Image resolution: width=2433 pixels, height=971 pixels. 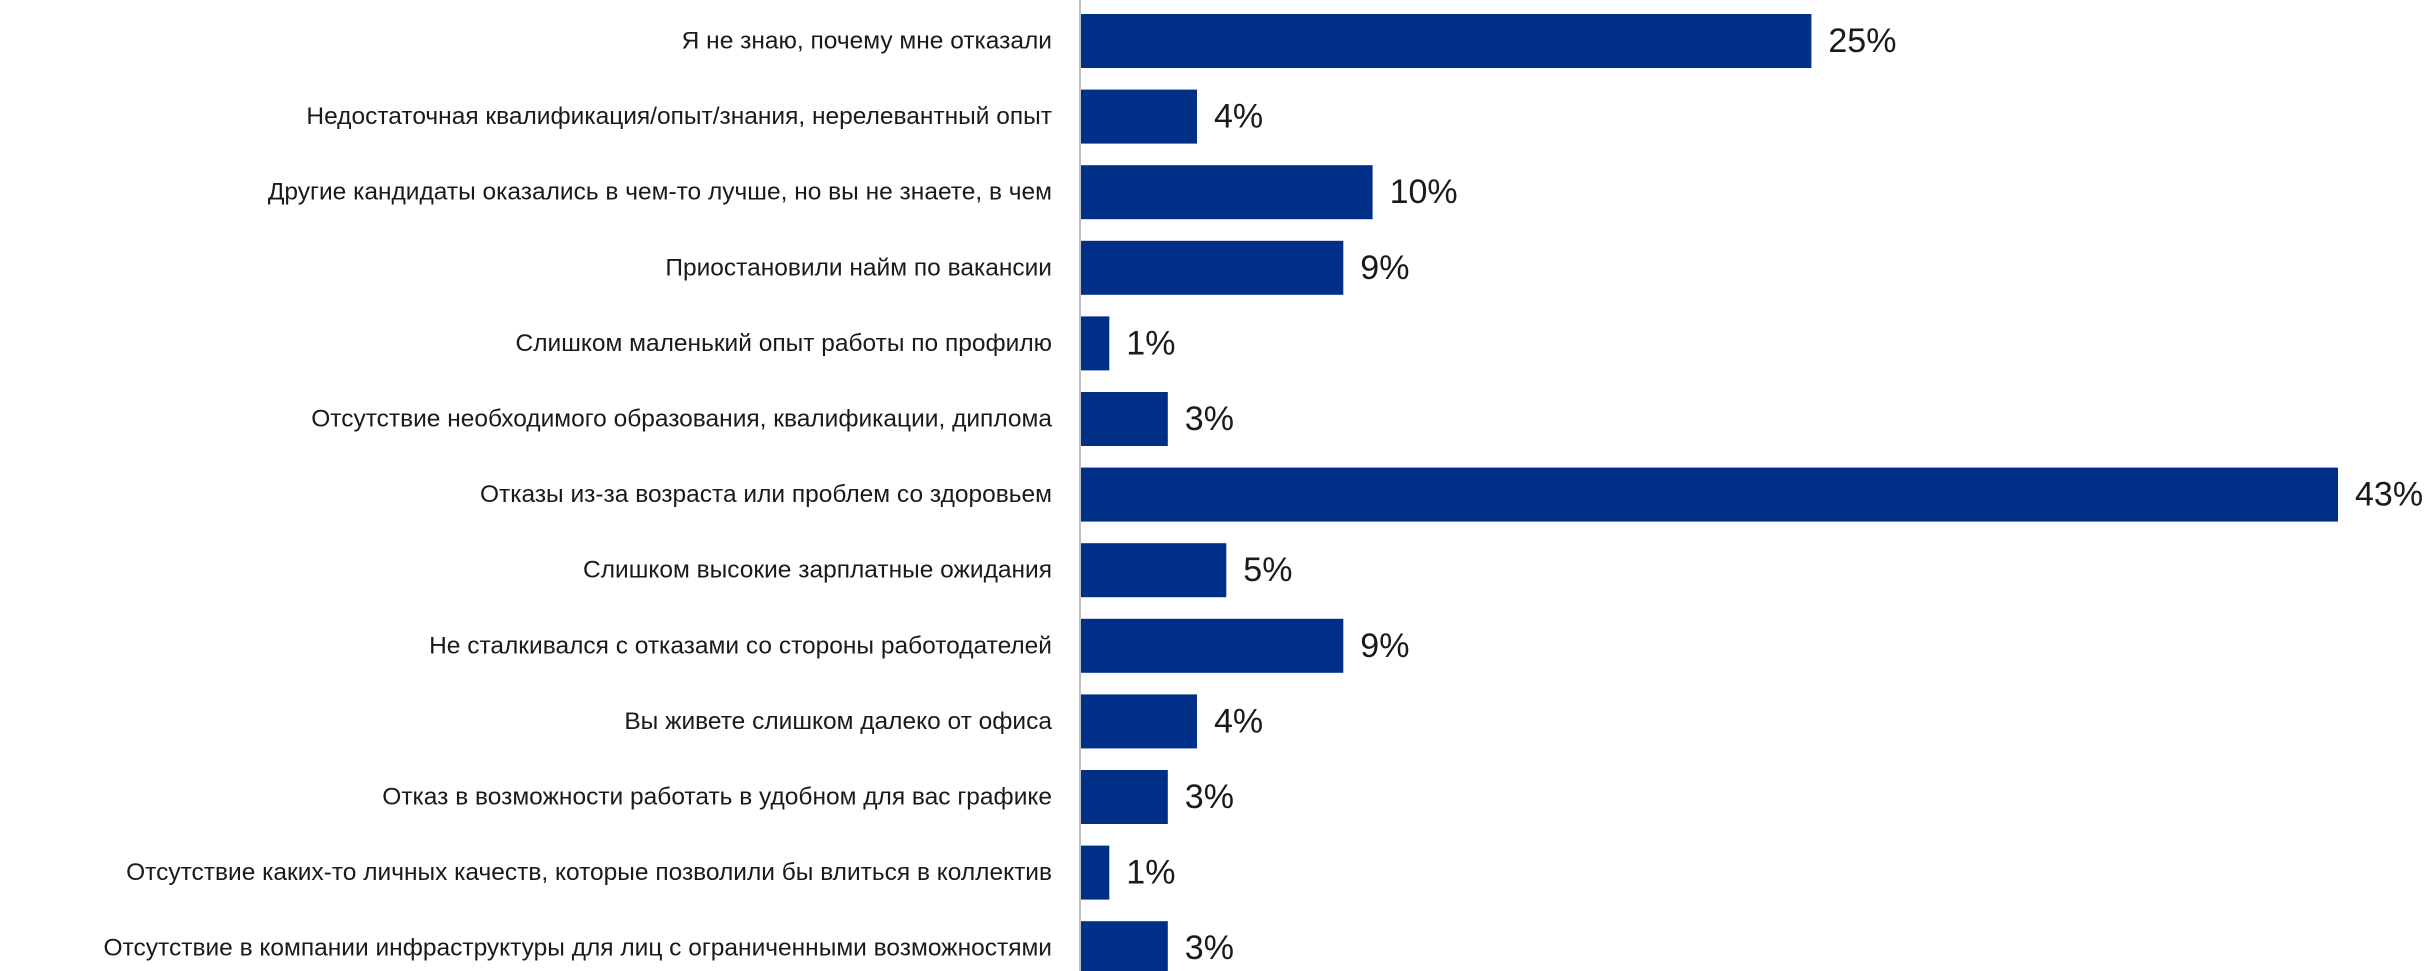 What do you see at coordinates (867, 41) in the screenshot?
I see `category-label-0: Я не знаю, почему мне отказали` at bounding box center [867, 41].